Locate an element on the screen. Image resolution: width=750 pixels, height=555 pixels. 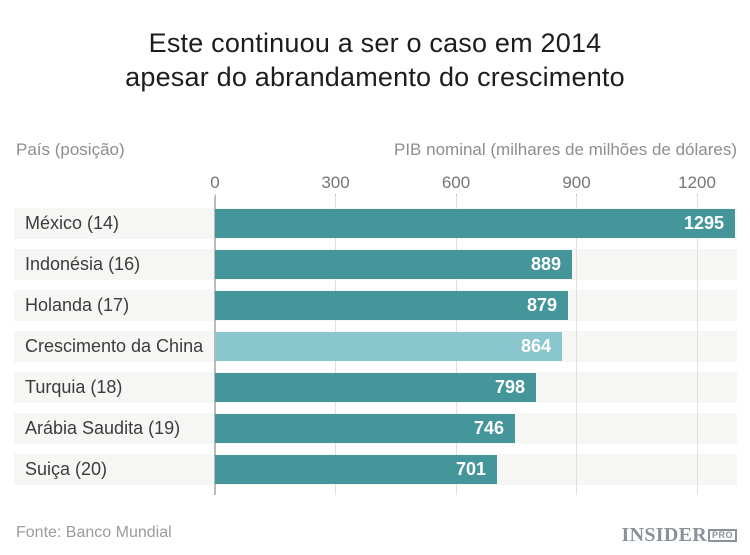
logo-pro-badge: PRO is located at coordinates (722, 535).